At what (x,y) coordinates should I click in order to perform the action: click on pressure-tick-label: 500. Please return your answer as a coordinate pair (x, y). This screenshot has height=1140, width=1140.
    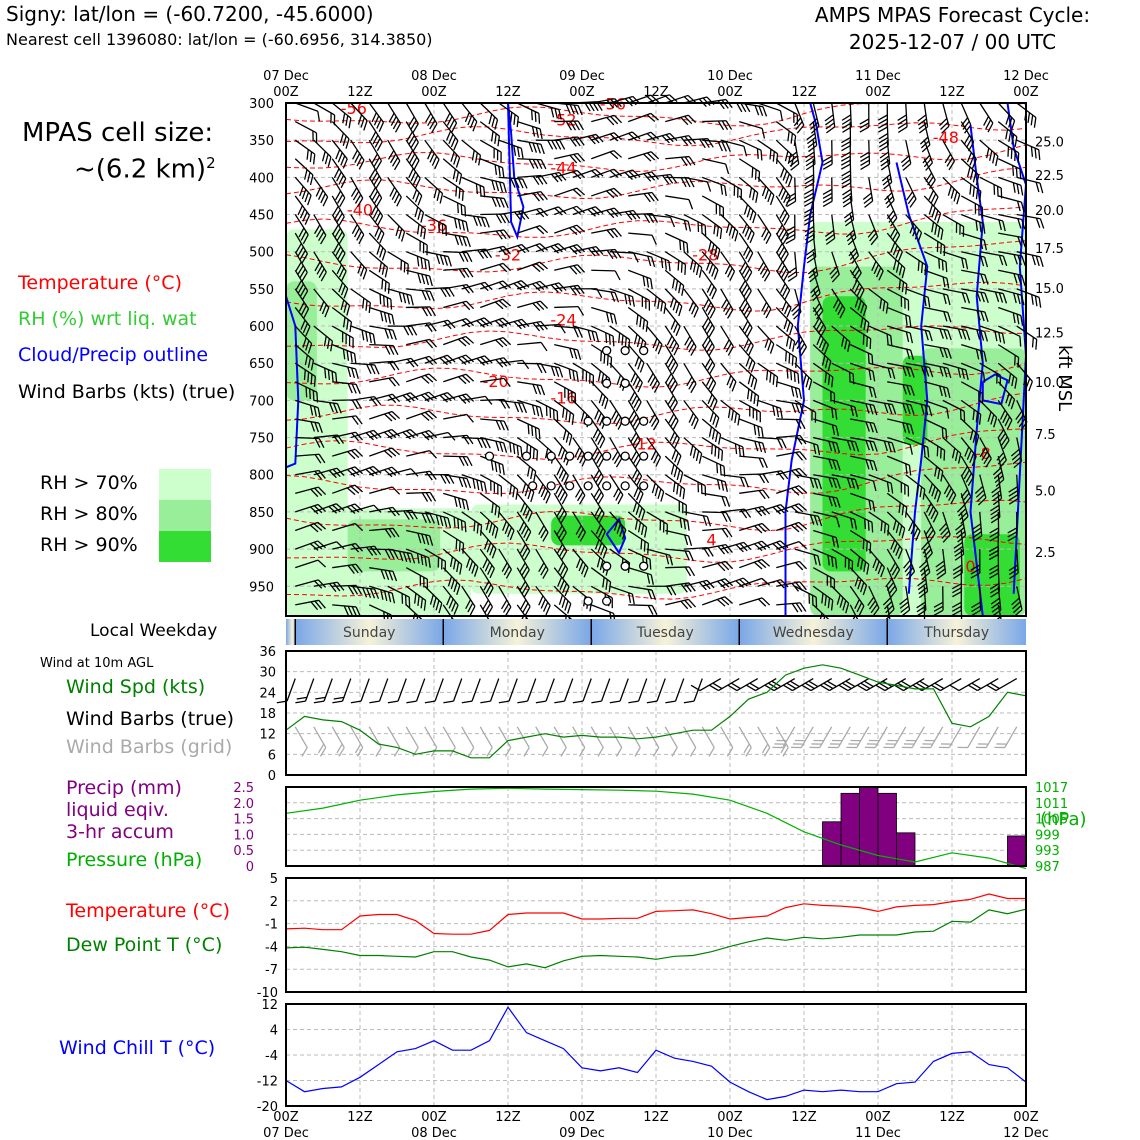
    Looking at the image, I should click on (261, 253).